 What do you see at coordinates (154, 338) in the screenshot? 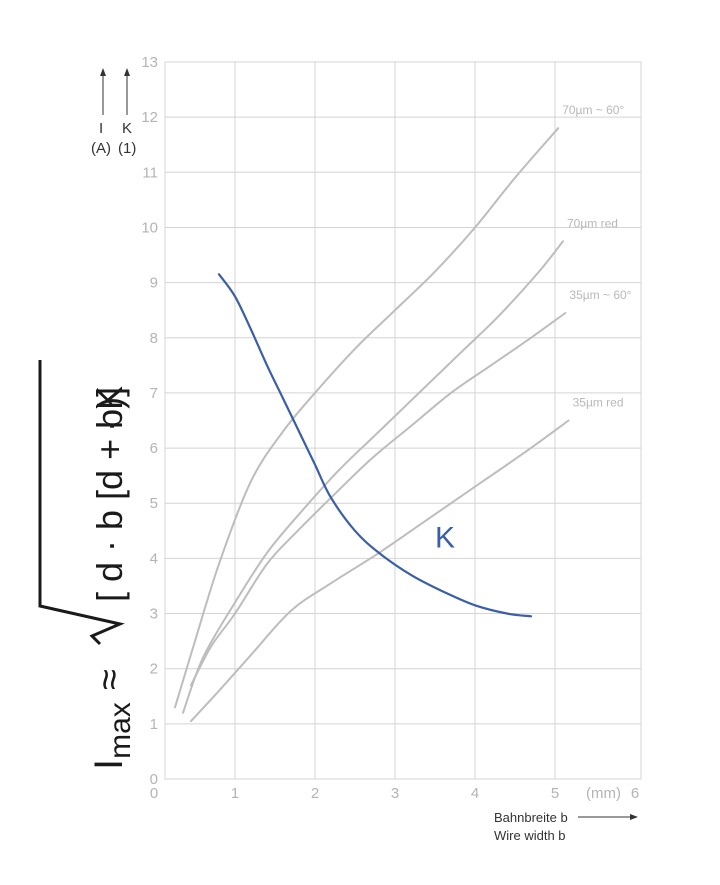
I see `y-tick-label: 8` at bounding box center [154, 338].